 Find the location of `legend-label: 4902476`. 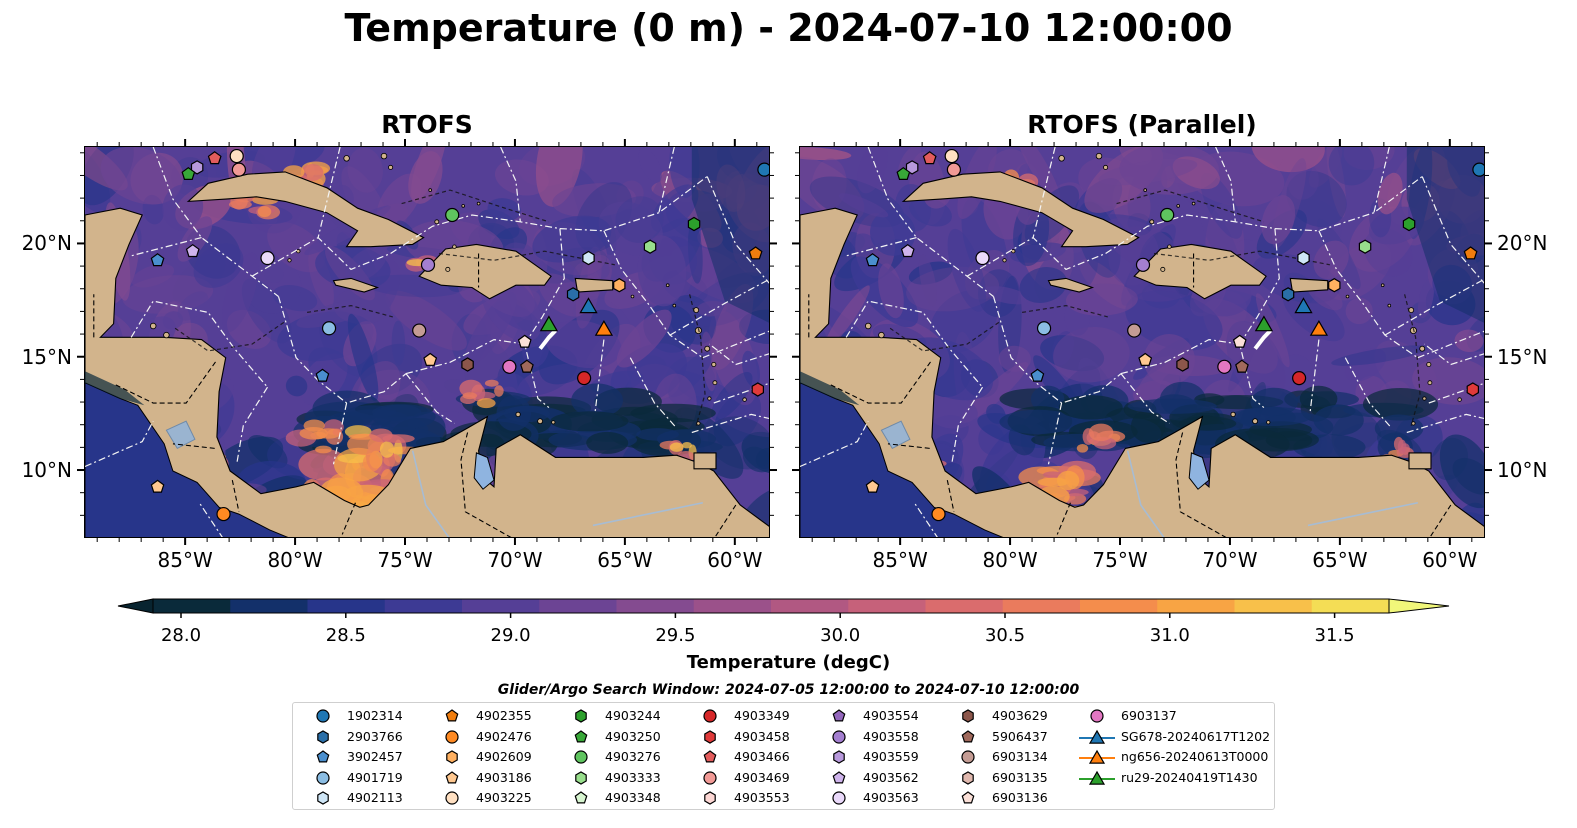

legend-label: 4902476 is located at coordinates (504, 736).